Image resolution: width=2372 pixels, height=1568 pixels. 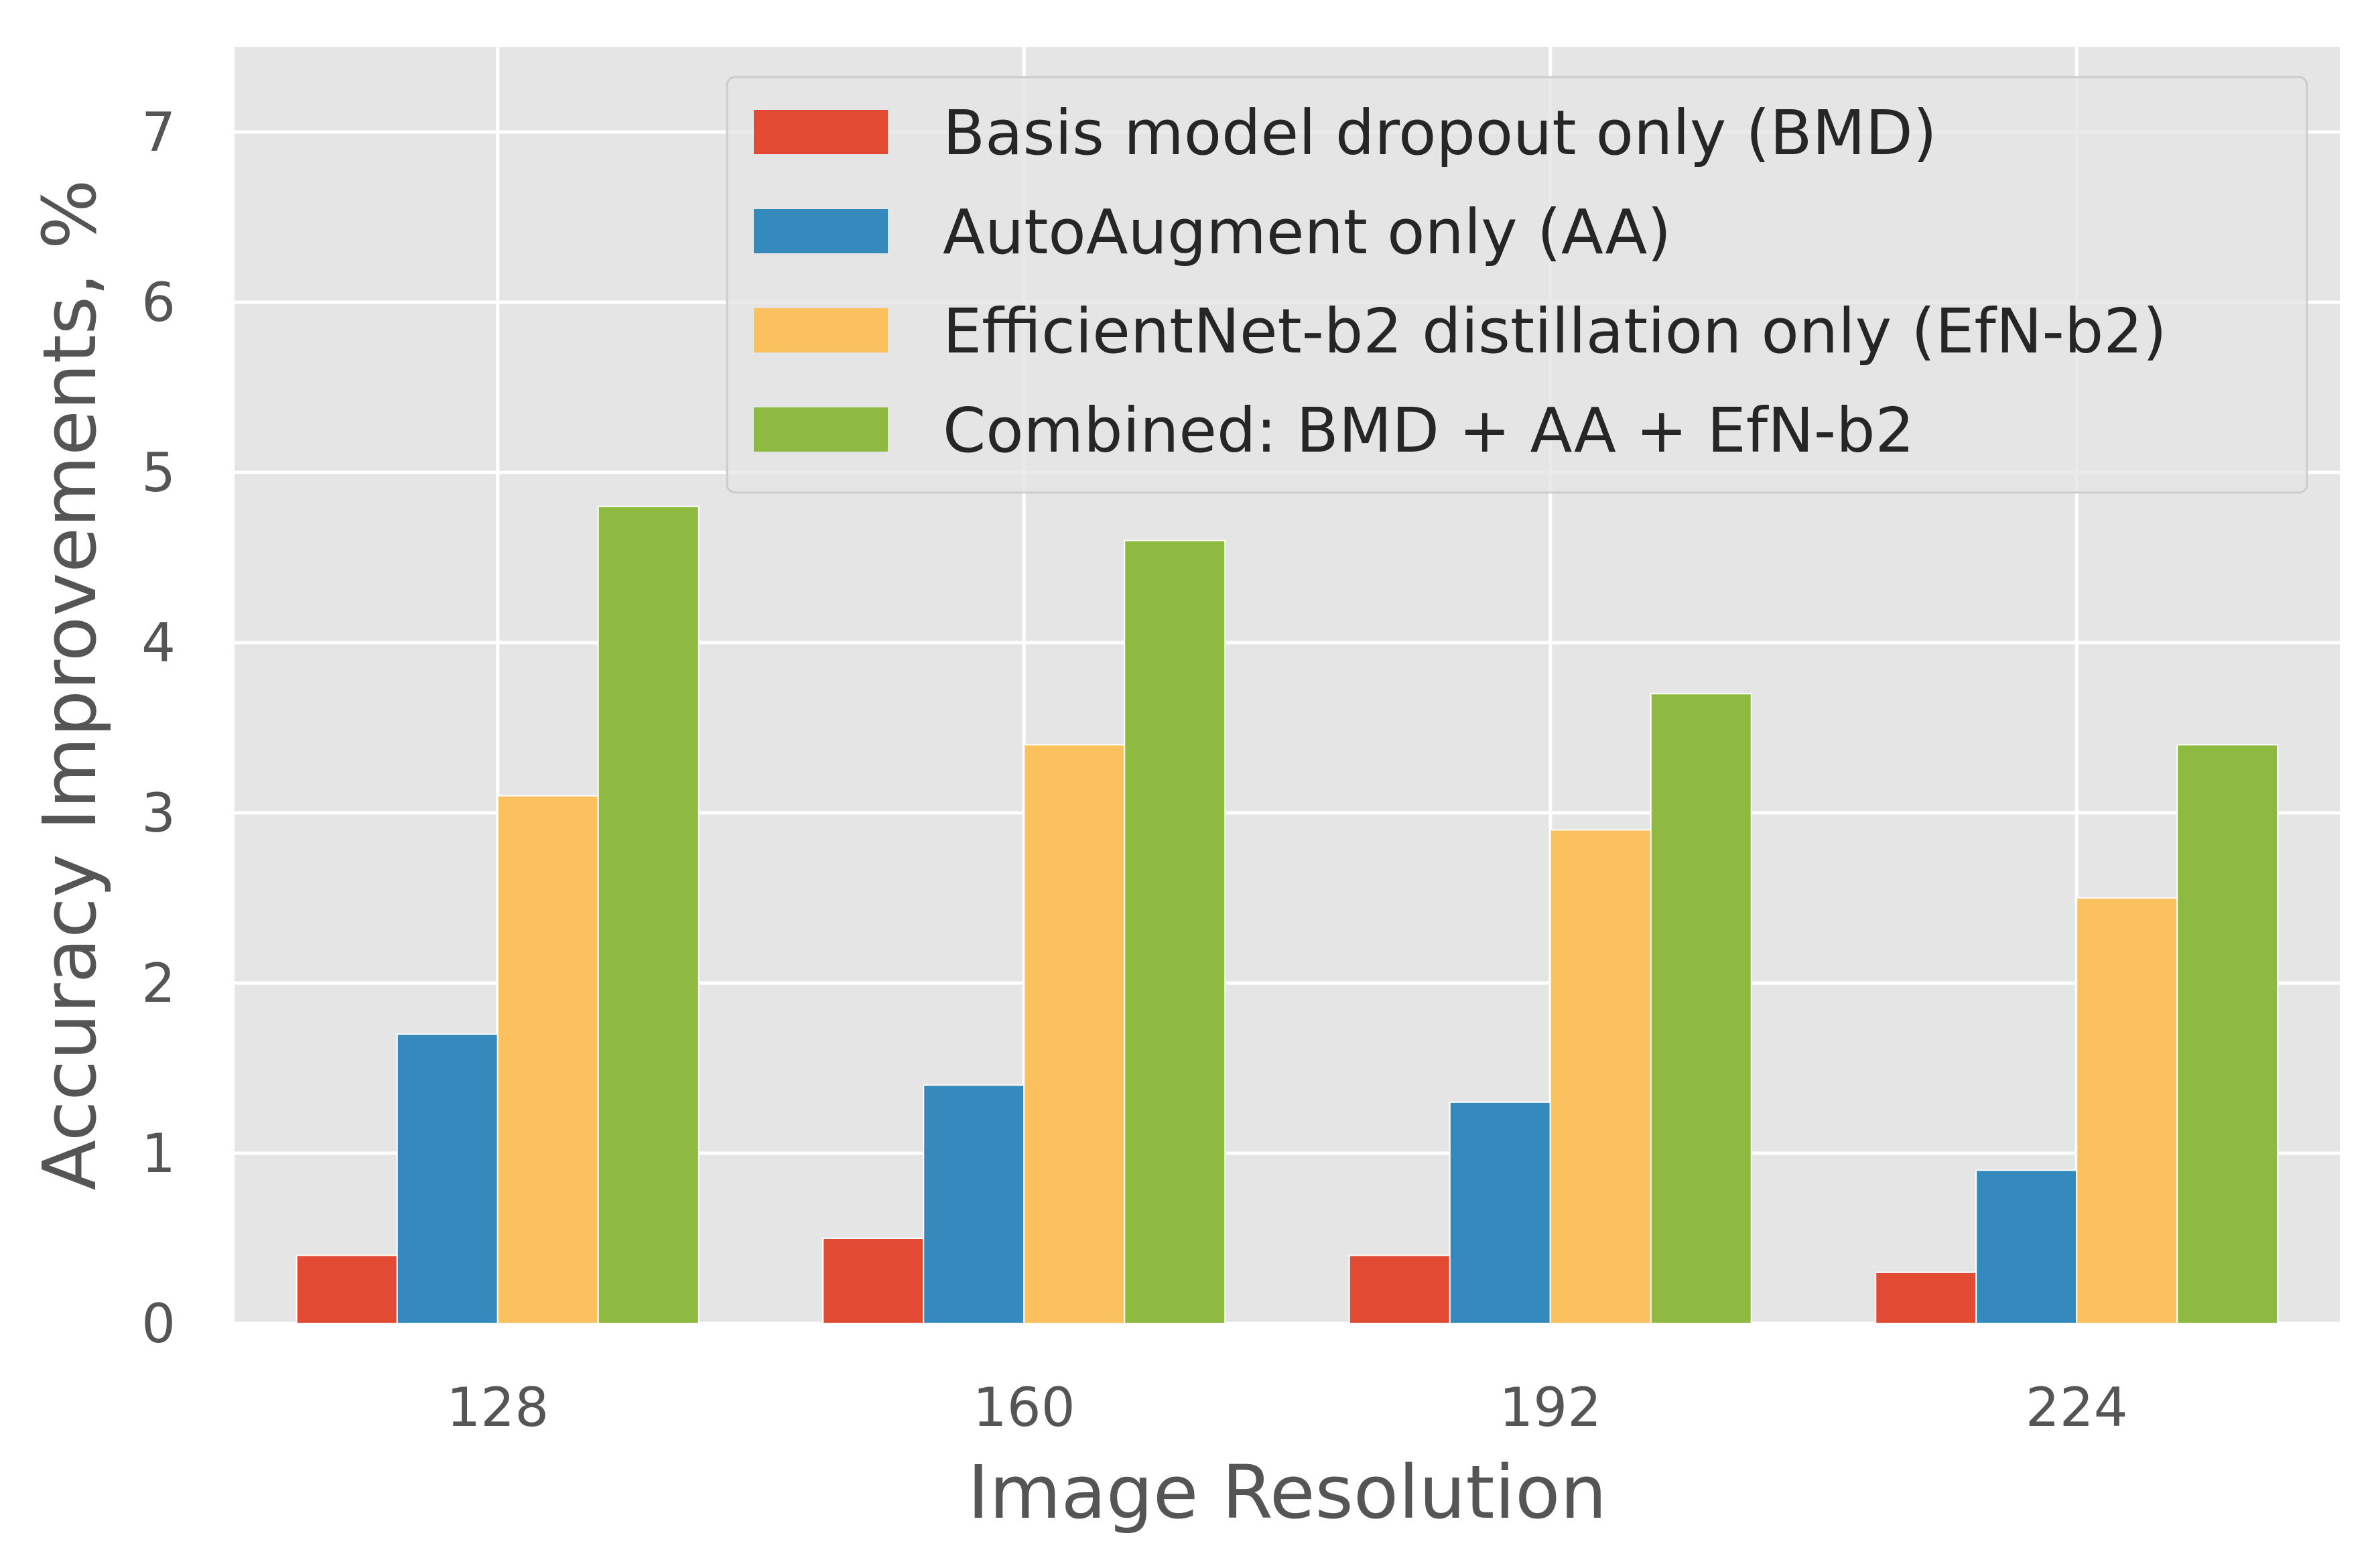 What do you see at coordinates (1287, 1492) in the screenshot?
I see `x-axis-label: Image Resolution` at bounding box center [1287, 1492].